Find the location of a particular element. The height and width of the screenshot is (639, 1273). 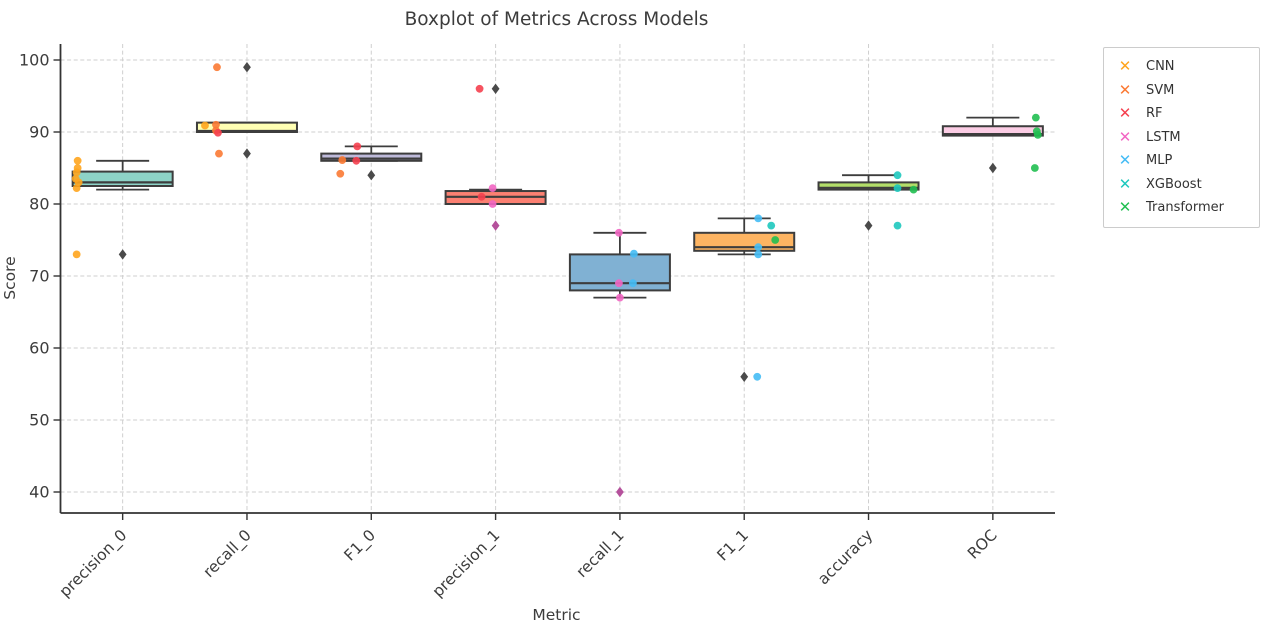

legend-item-label: CNN is located at coordinates (1160, 67).